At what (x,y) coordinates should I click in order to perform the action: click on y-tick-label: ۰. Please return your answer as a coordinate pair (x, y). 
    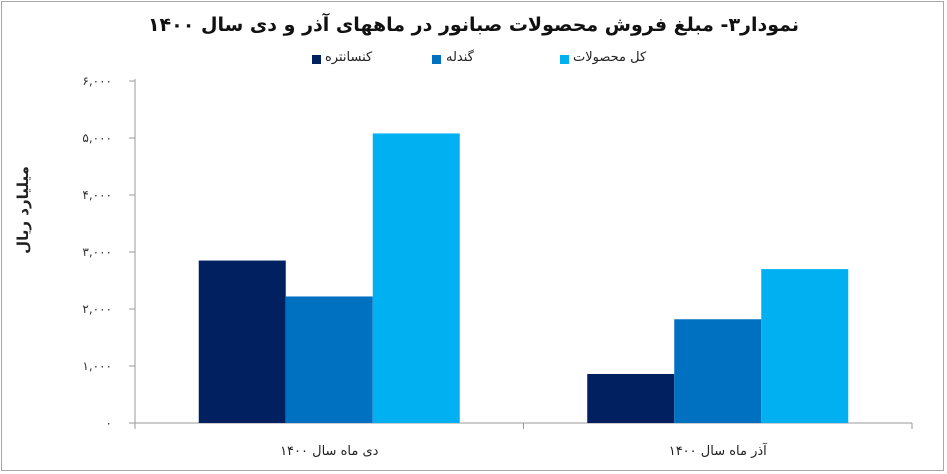
    Looking at the image, I should click on (109, 423).